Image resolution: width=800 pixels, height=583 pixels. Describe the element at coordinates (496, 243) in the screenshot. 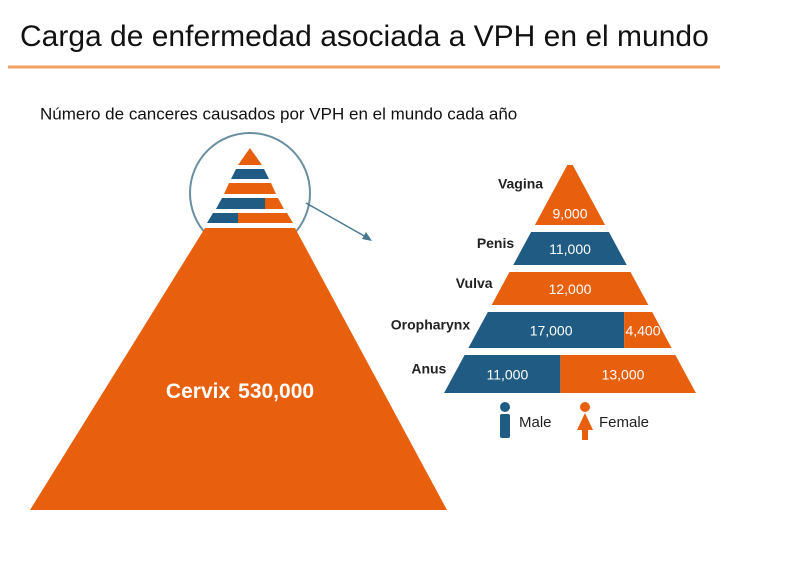

I see `category-label: Penis` at that location.